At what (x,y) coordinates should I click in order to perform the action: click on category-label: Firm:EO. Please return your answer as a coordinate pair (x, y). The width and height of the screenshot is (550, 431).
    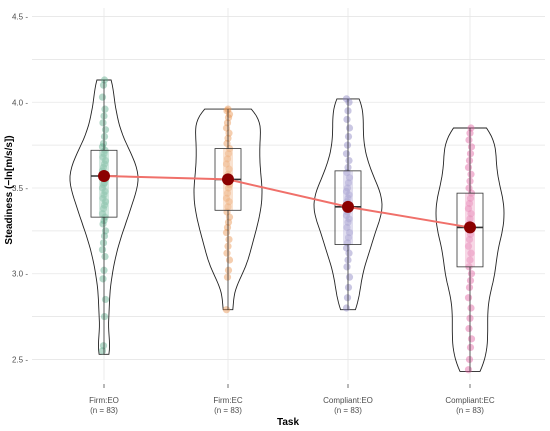
    Looking at the image, I should click on (104, 400).